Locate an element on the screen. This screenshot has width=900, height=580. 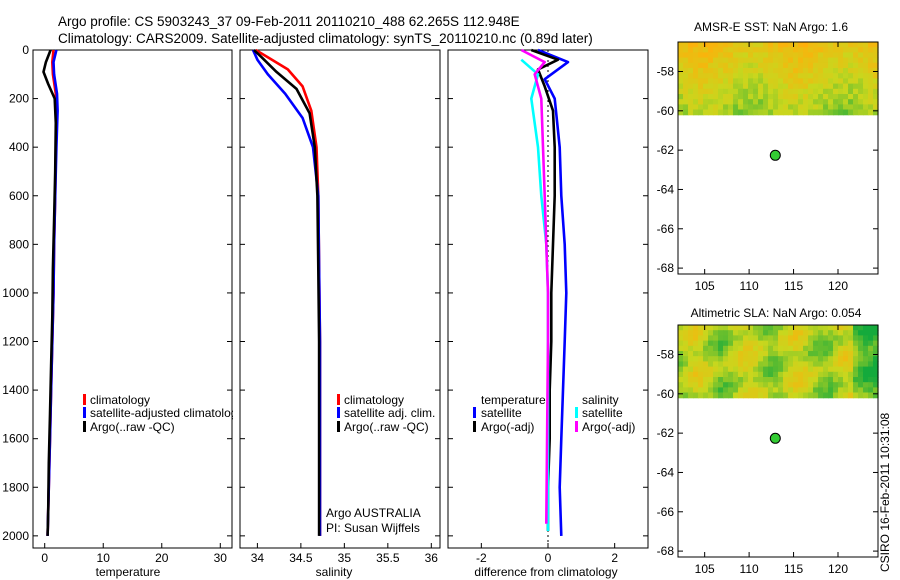
sal-legend-satellite: satellite adj. clim. is located at coordinates (389, 413).